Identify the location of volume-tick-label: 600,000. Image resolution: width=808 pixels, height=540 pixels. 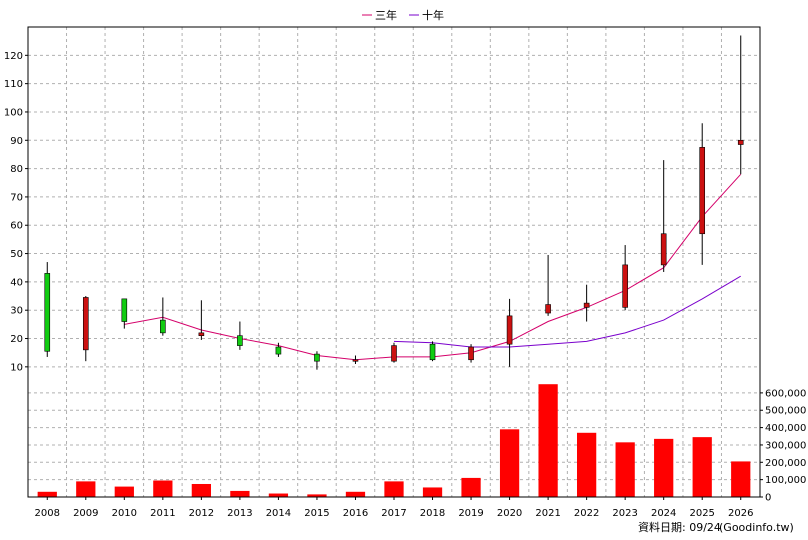
(785, 393).